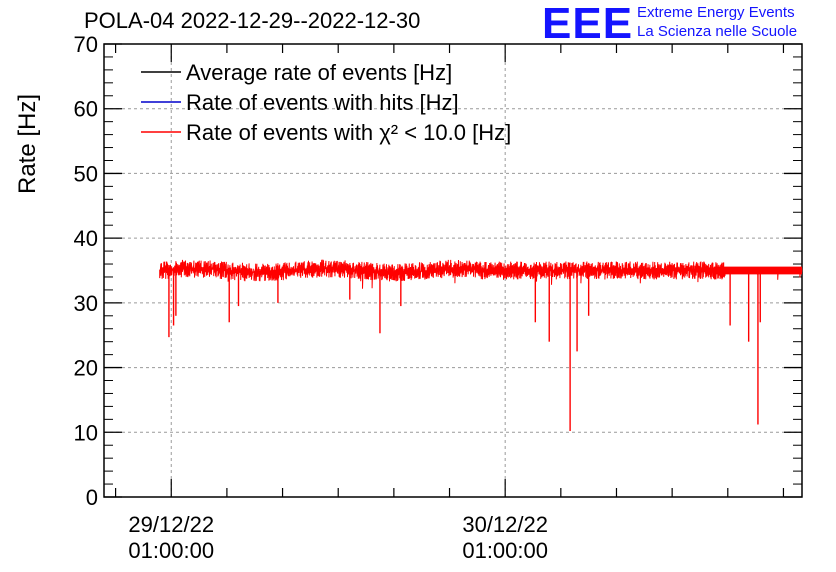 This screenshot has width=836, height=572. What do you see at coordinates (86, 432) in the screenshot?
I see `y-tick-label: 10` at bounding box center [86, 432].